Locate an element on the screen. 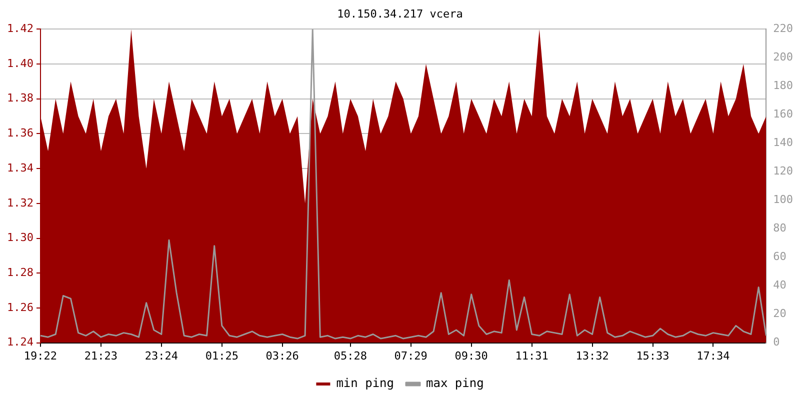 This screenshot has height=400, width=800. x-tick-label: 19:22 is located at coordinates (41, 355).